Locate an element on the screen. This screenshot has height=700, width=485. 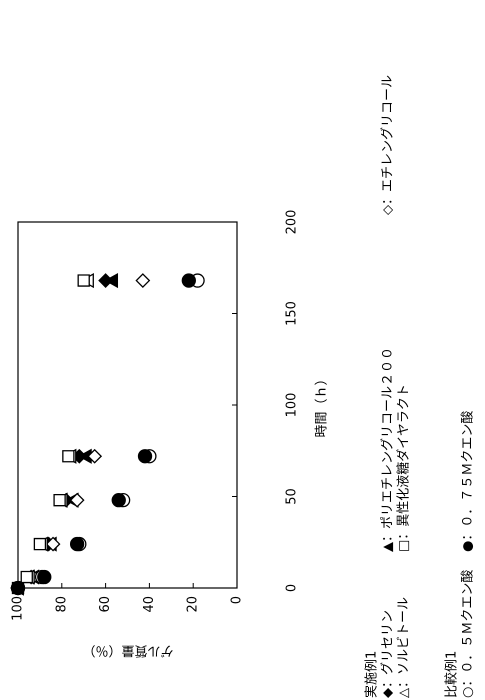
y-tick-label: 0 is located at coordinates (237, 600).